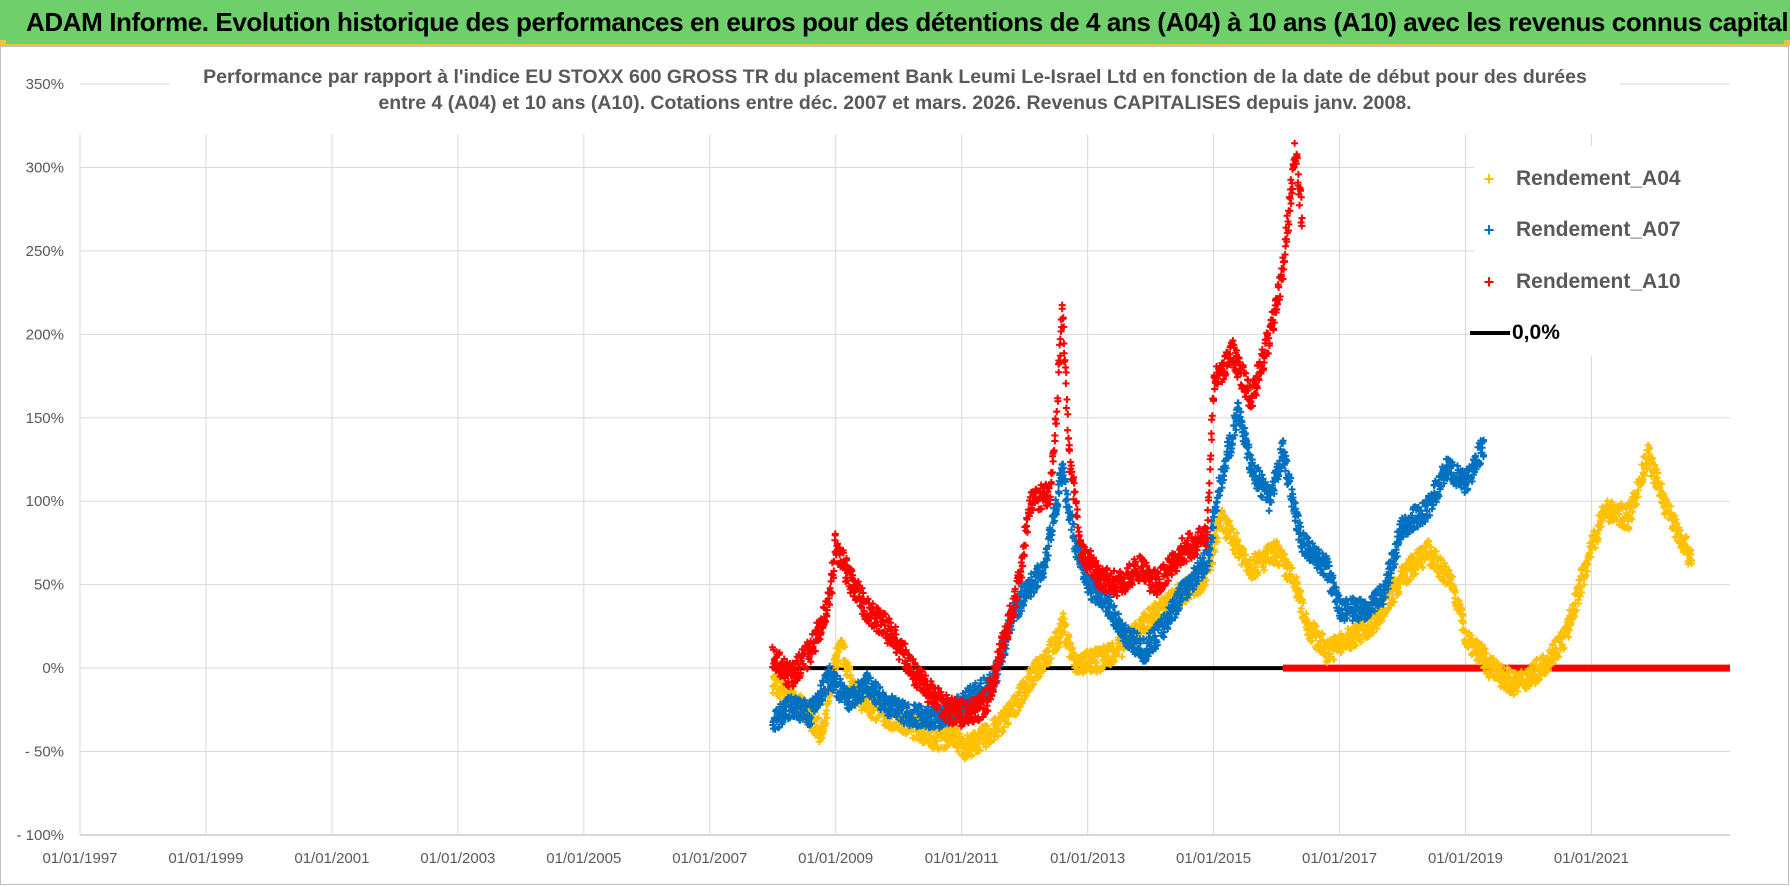 This screenshot has width=1790, height=886. I want to click on legend-marker-zero-line, so click(1490, 333).